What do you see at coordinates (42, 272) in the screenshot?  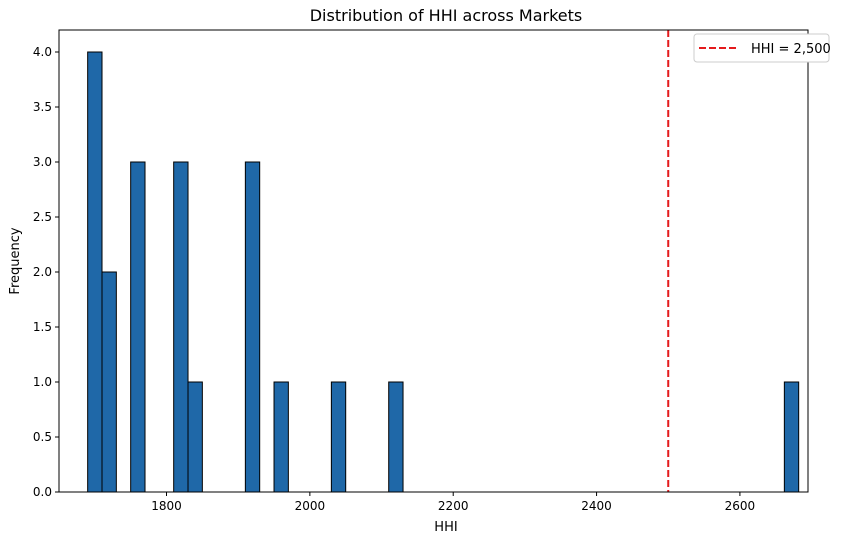 I see `y-tick-label: 2.0` at bounding box center [42, 272].